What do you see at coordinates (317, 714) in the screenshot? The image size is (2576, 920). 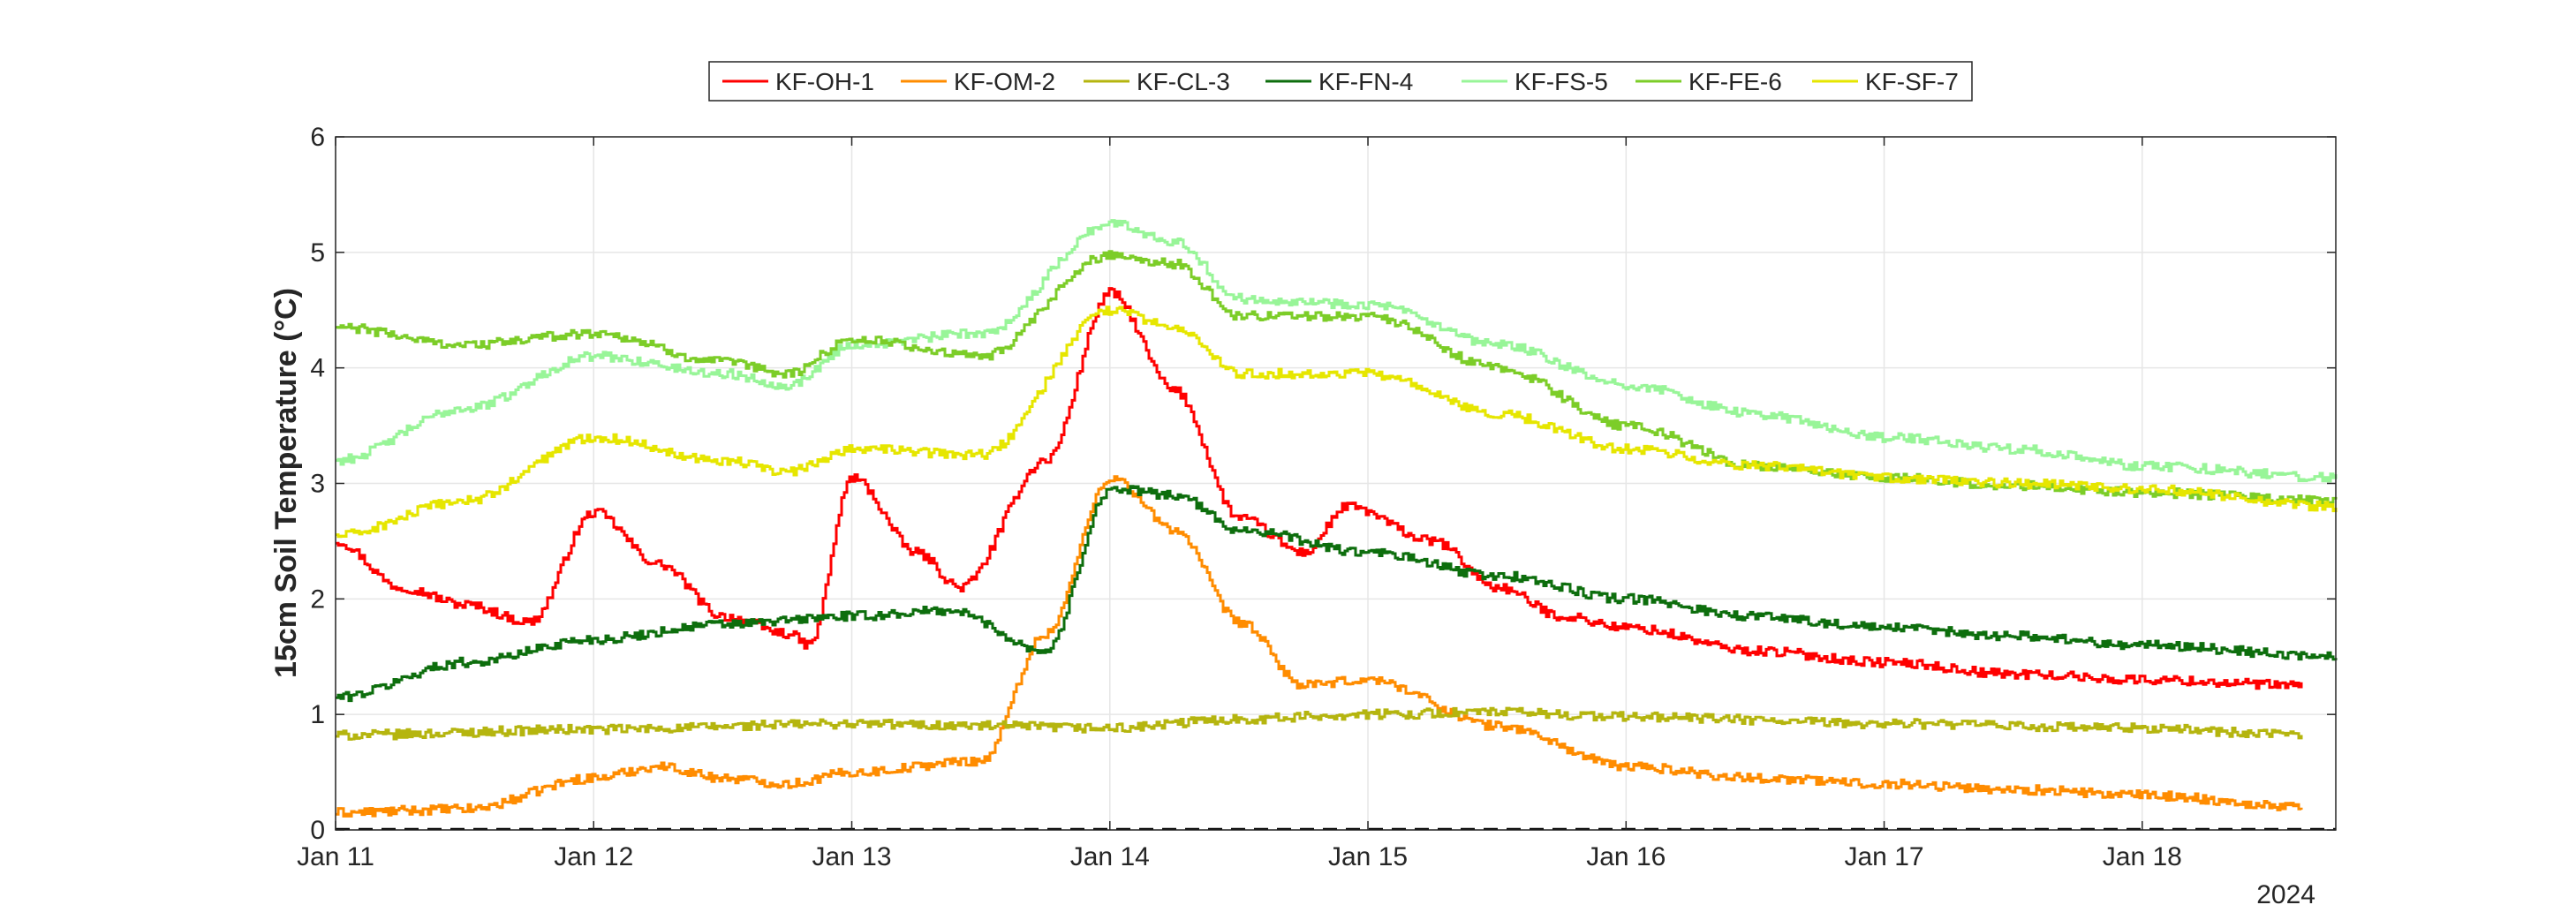 I see `y-tick-label: 1` at bounding box center [317, 714].